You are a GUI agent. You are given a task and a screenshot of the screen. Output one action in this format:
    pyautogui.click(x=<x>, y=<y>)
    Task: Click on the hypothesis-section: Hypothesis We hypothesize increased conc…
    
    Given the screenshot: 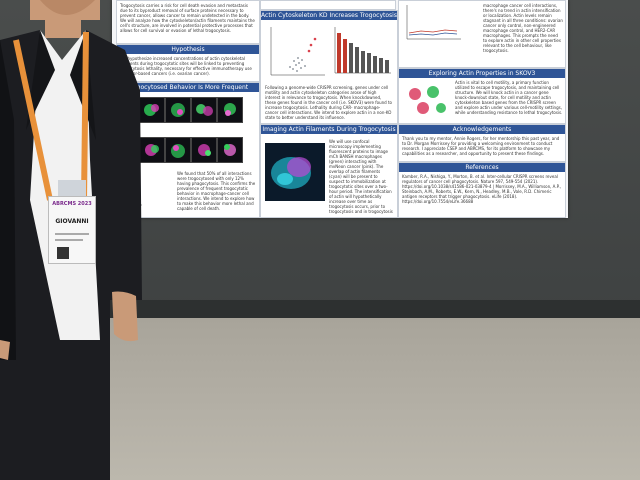 What is the action you would take?
    pyautogui.click(x=188, y=63)
    